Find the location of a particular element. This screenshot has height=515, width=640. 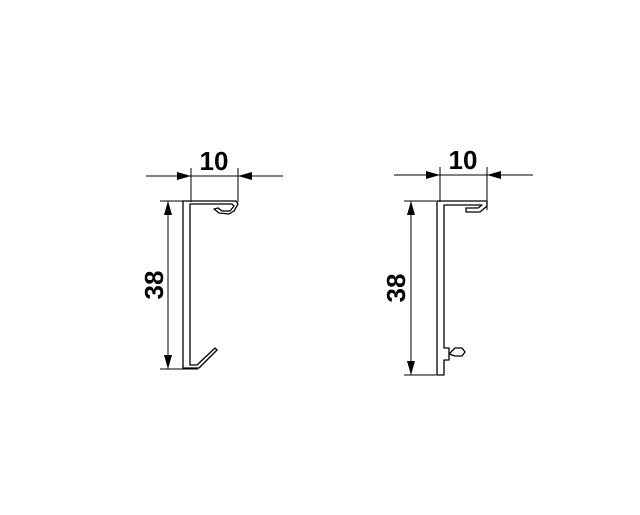

right-height-arrow-top is located at coordinates (411, 208).